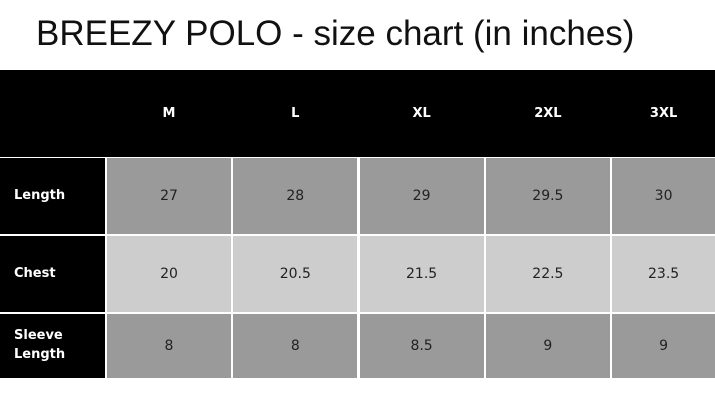 Image resolution: width=715 pixels, height=400 pixels. I want to click on row-label: Sleeve Length, so click(52, 346).